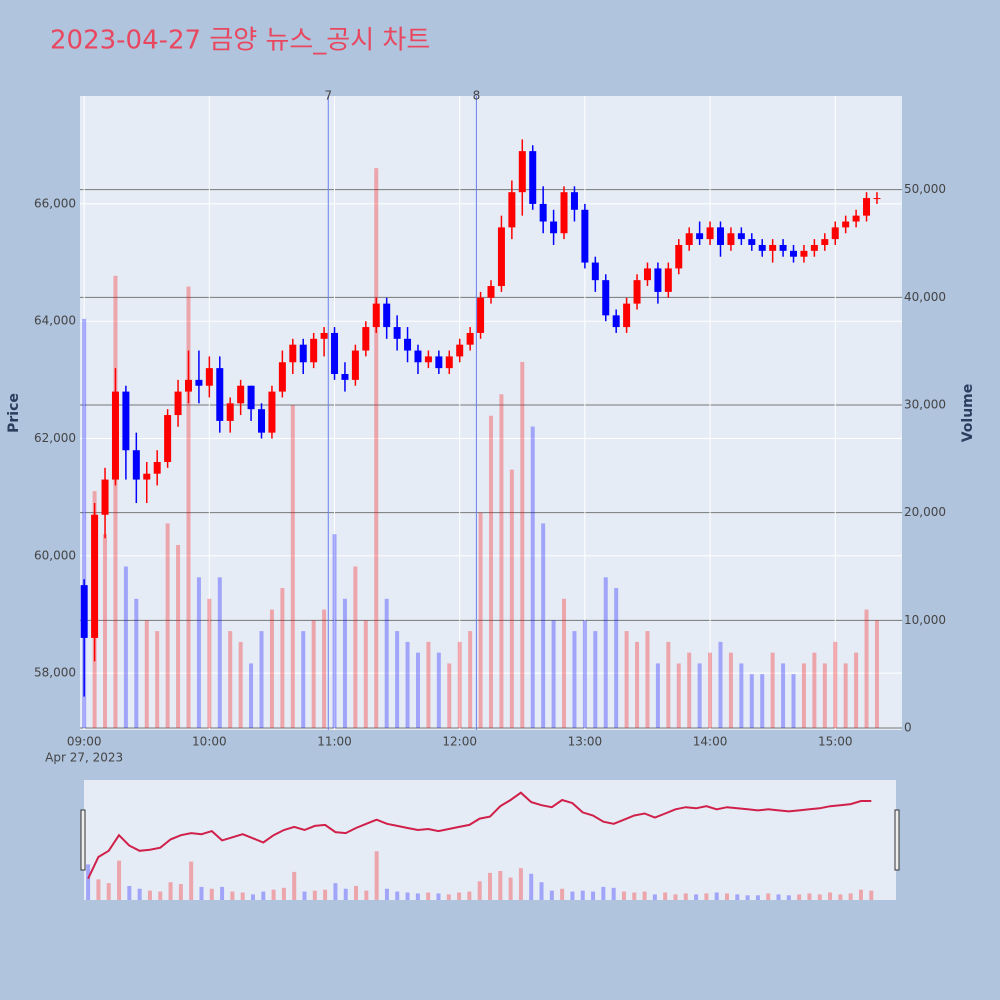 This screenshot has width=1000, height=1000. I want to click on y-tick-label: 60,000, so click(55, 555).